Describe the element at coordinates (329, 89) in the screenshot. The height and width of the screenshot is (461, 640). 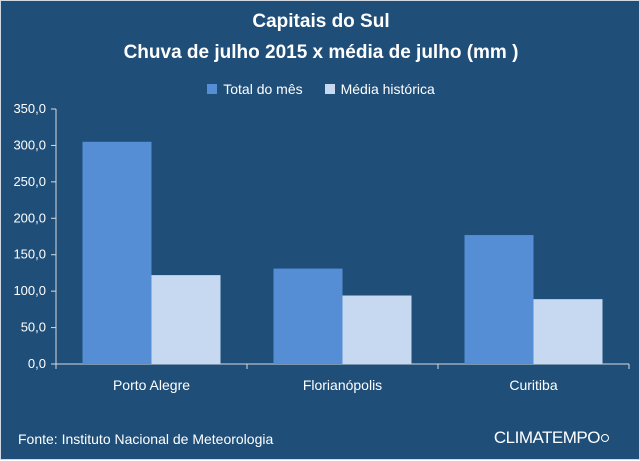
I see `legend-swatch-media` at that location.